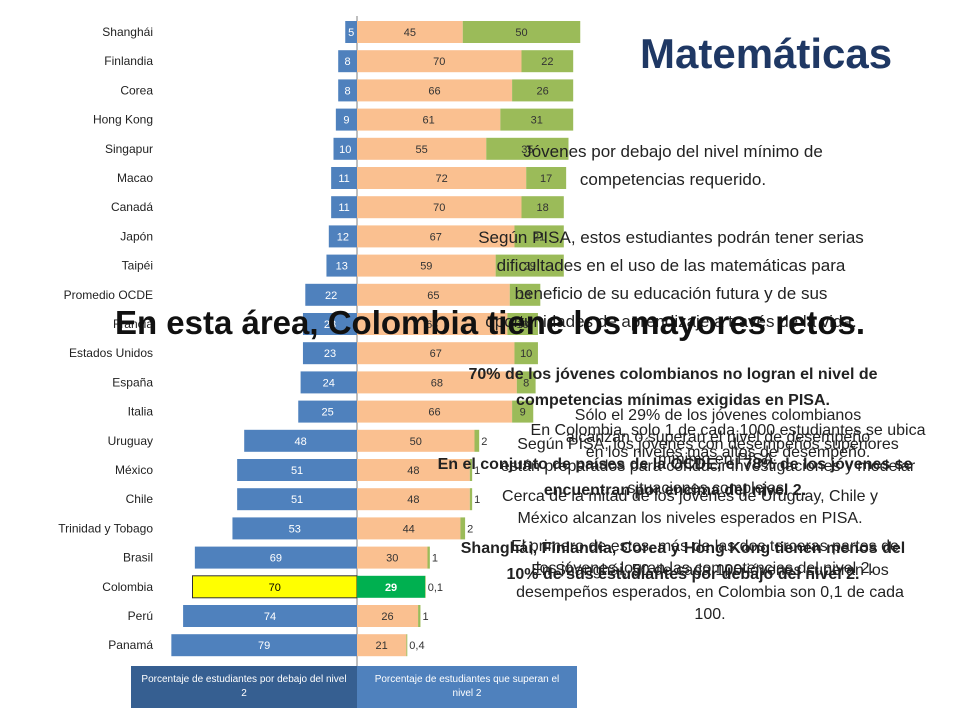  I want to click on bar-above-finlandia, so click(547, 61).